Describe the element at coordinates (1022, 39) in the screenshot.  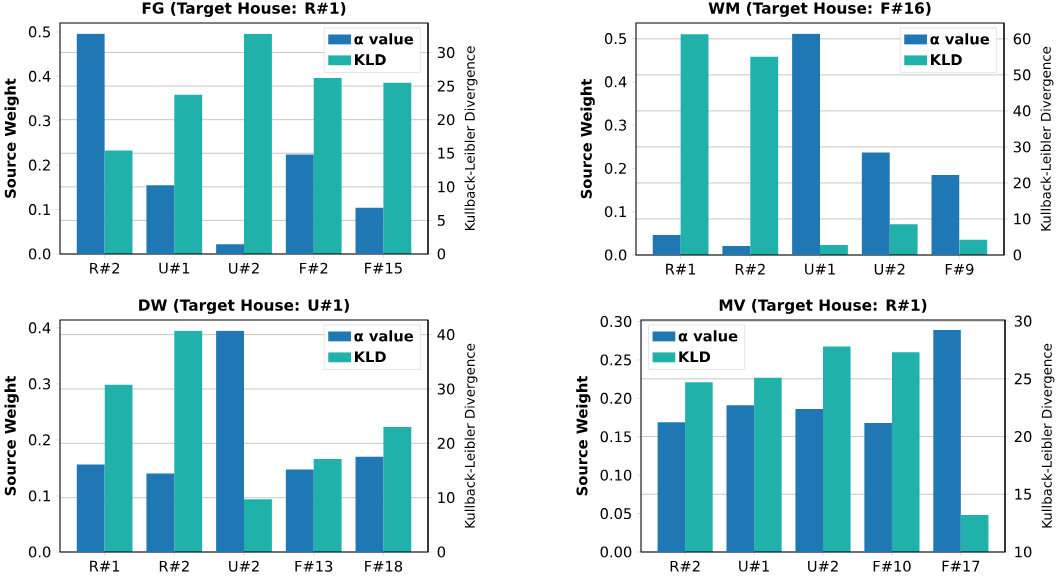
I see `y2-tick-label: 60` at that location.